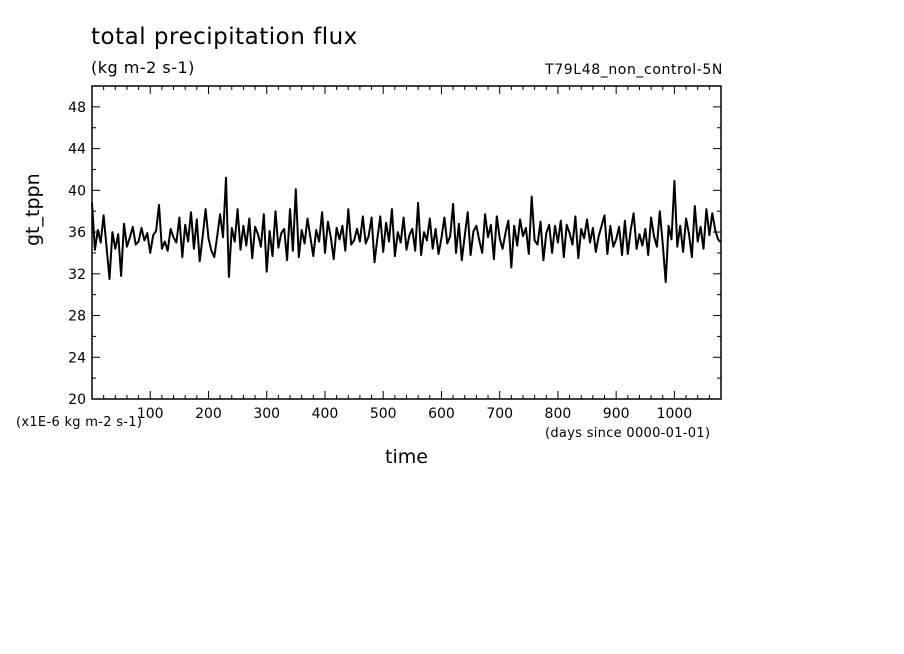 This screenshot has width=904, height=654. I want to click on x-tick-label: 500, so click(383, 414).